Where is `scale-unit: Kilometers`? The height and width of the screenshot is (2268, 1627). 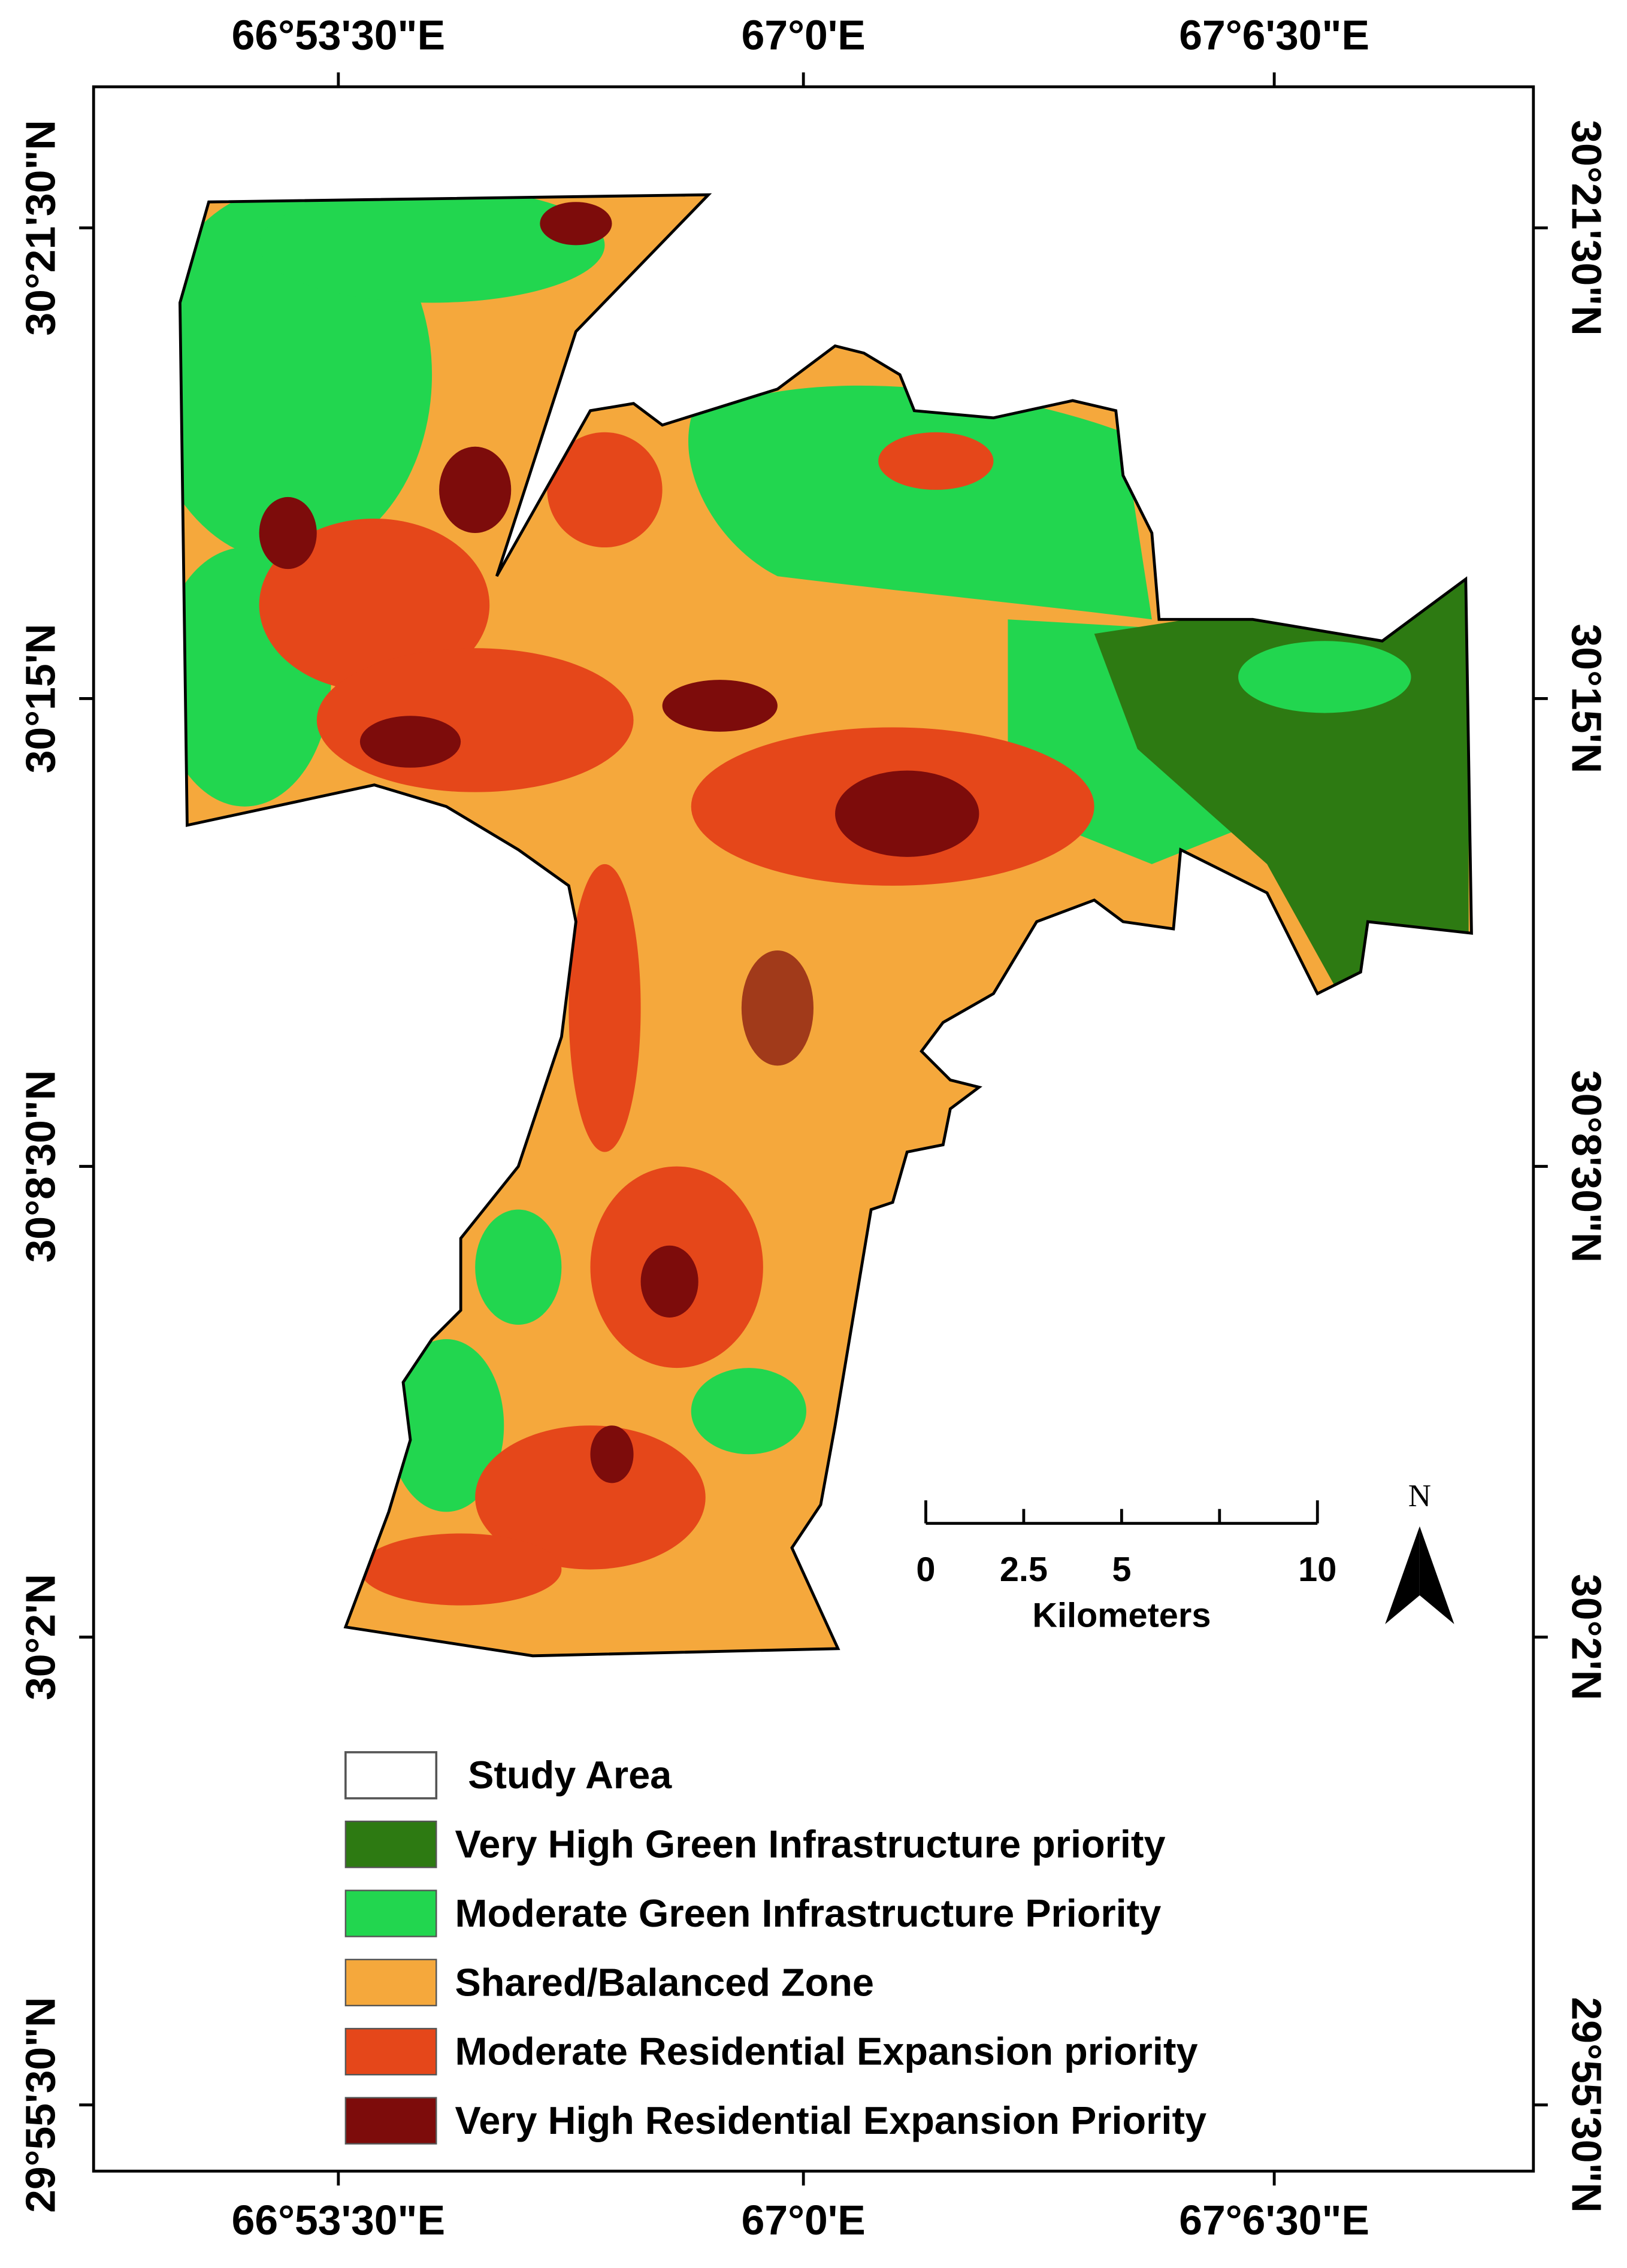 scale-unit: Kilometers is located at coordinates (1121, 1616).